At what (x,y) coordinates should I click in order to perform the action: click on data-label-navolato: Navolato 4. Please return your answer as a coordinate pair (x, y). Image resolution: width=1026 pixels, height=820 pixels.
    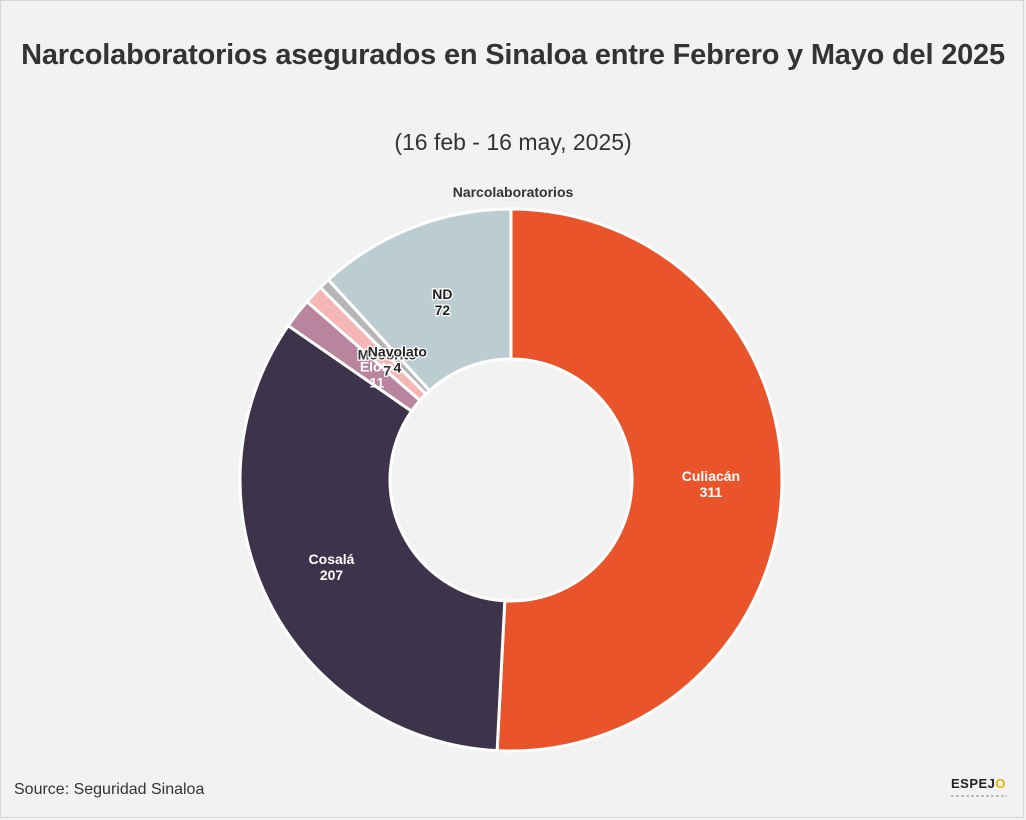
    Looking at the image, I should click on (397, 359).